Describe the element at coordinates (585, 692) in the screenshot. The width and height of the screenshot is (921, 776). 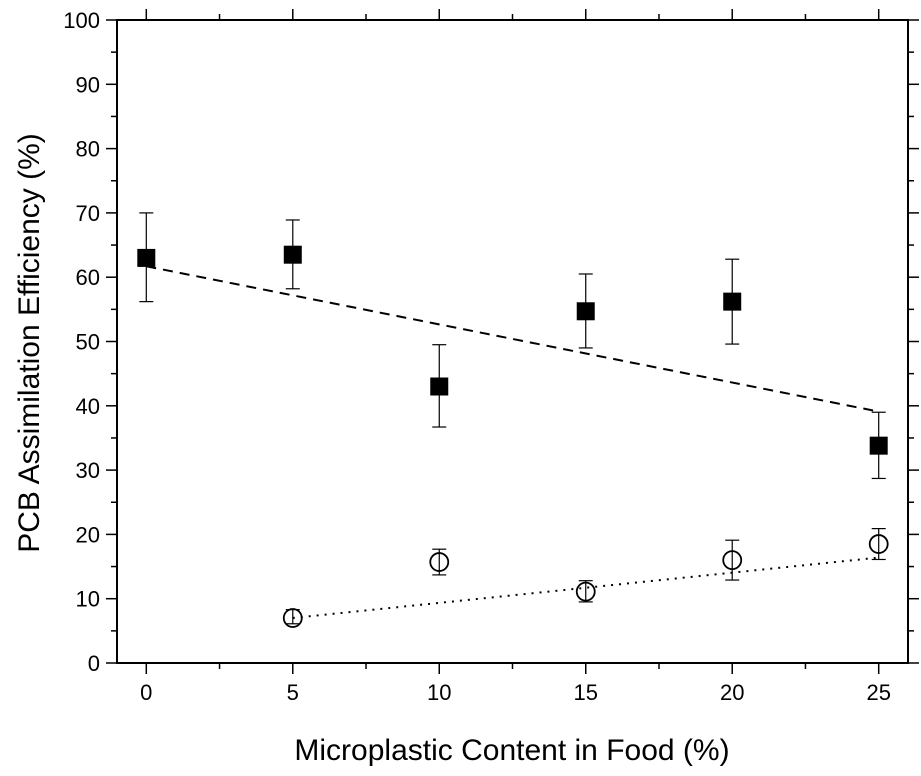
I see `x-tick-label: 15` at that location.